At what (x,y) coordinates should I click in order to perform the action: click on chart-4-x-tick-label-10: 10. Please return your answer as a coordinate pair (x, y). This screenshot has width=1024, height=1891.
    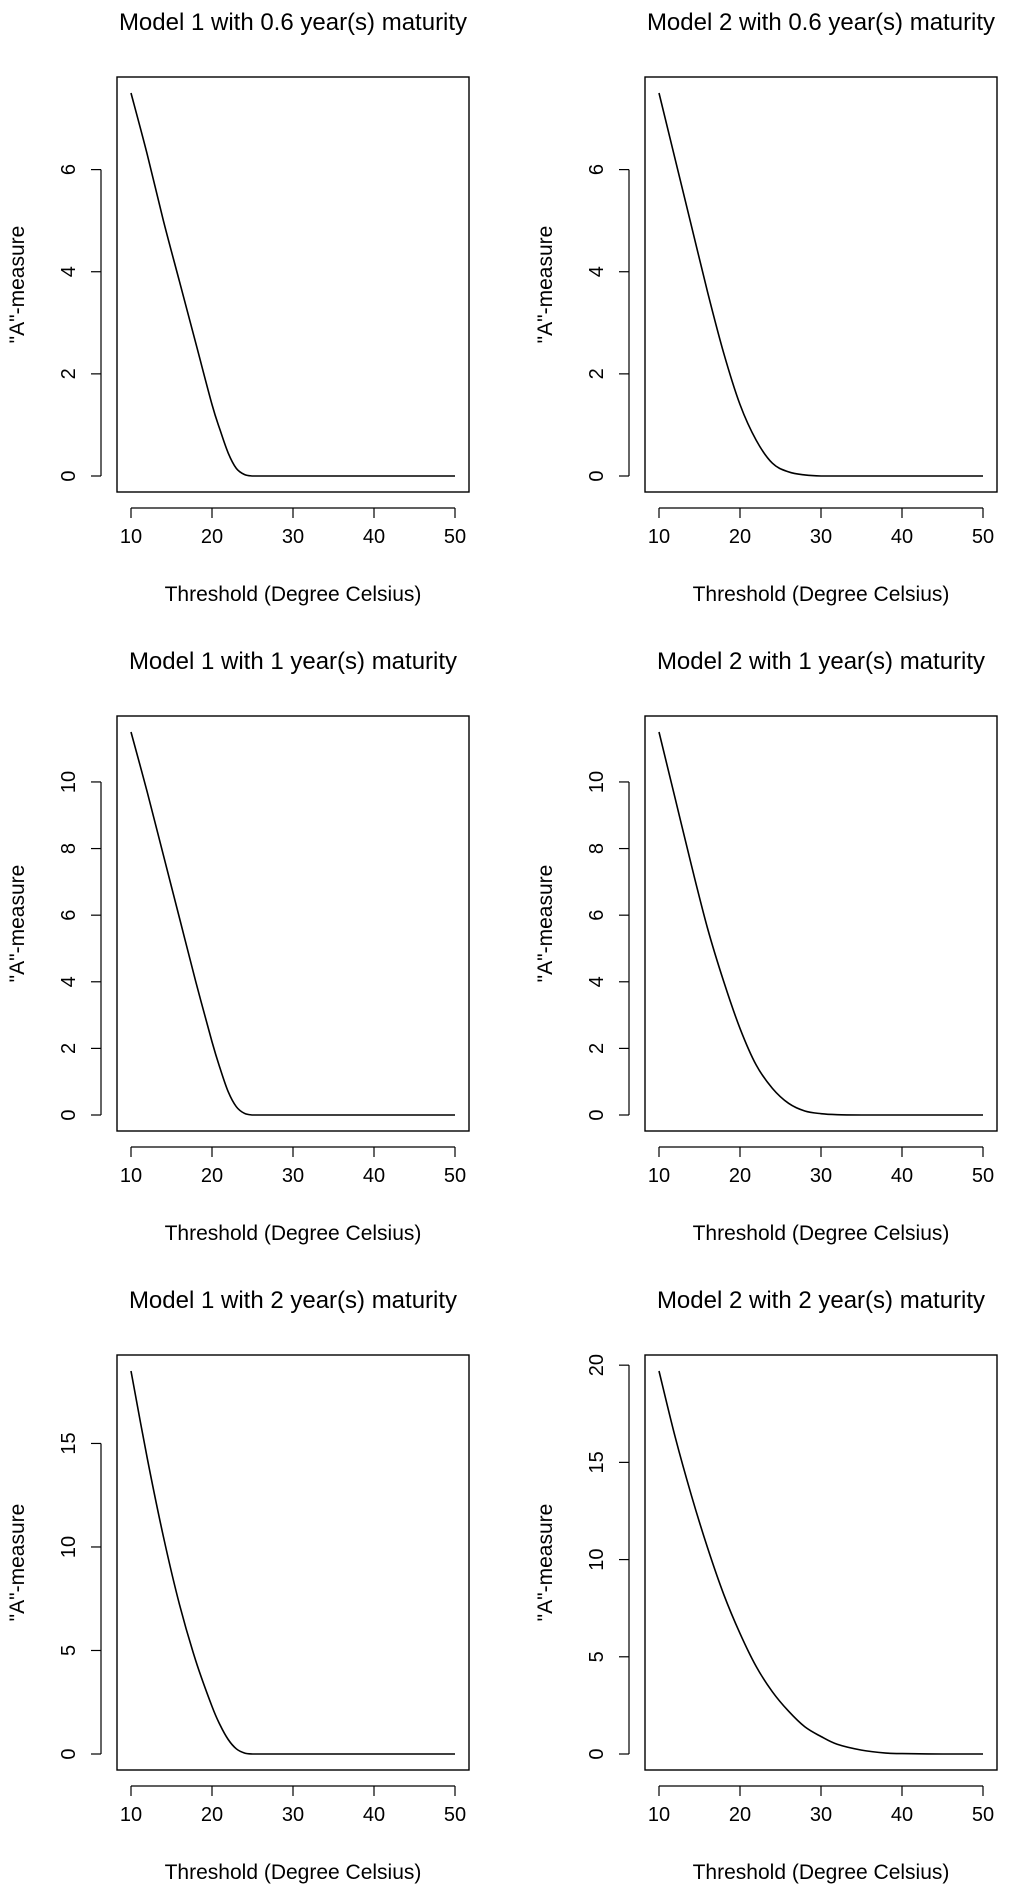
    Looking at the image, I should click on (659, 1176).